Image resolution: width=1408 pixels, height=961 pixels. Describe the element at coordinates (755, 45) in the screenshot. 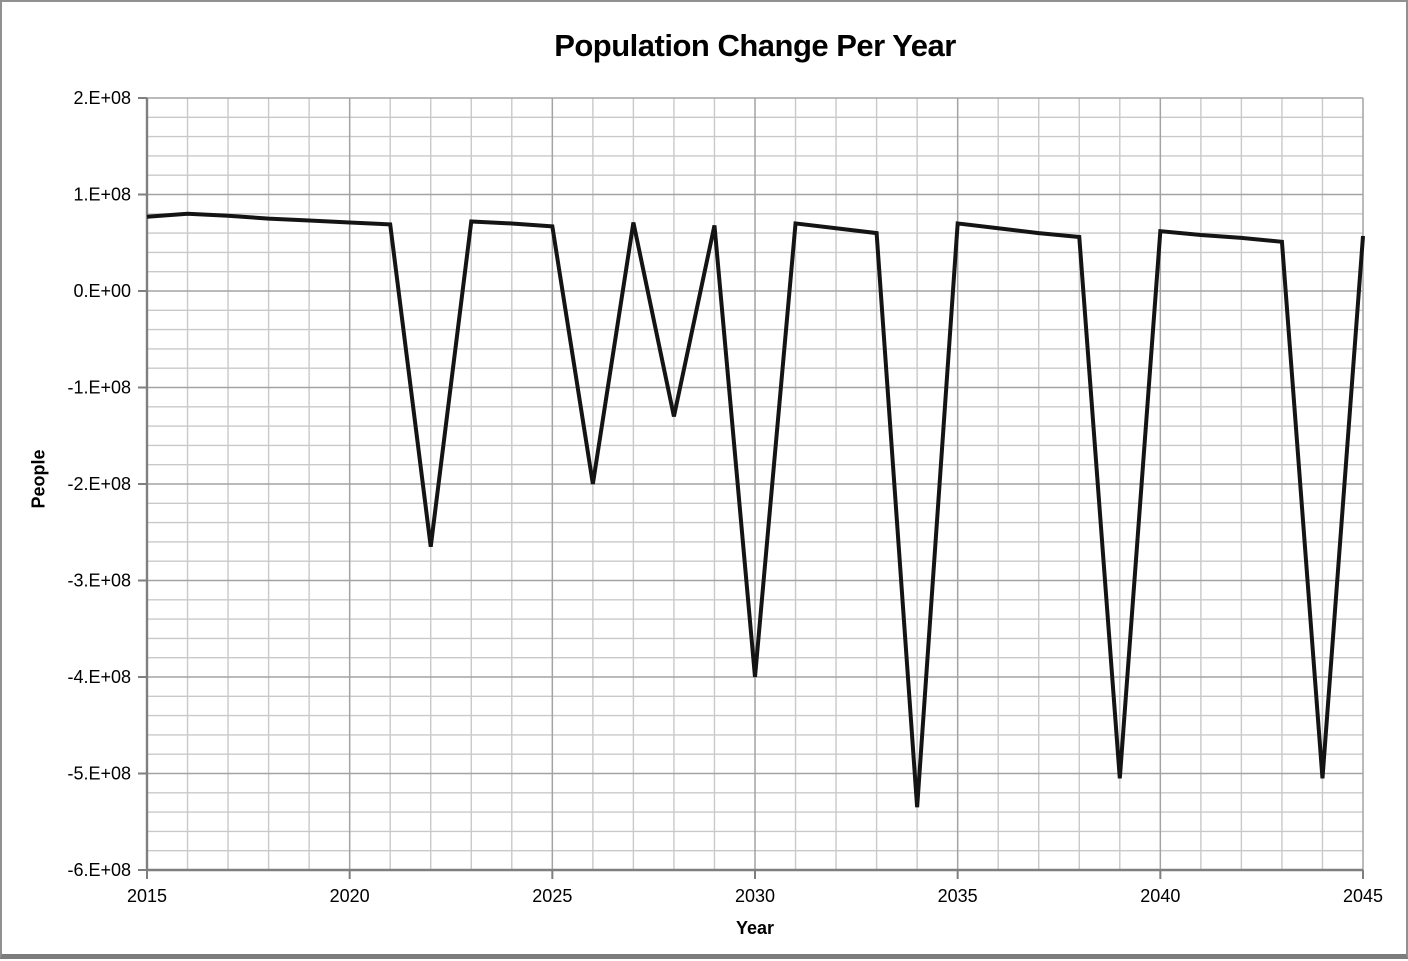

I see `chart-title: Population Change Per Year` at that location.